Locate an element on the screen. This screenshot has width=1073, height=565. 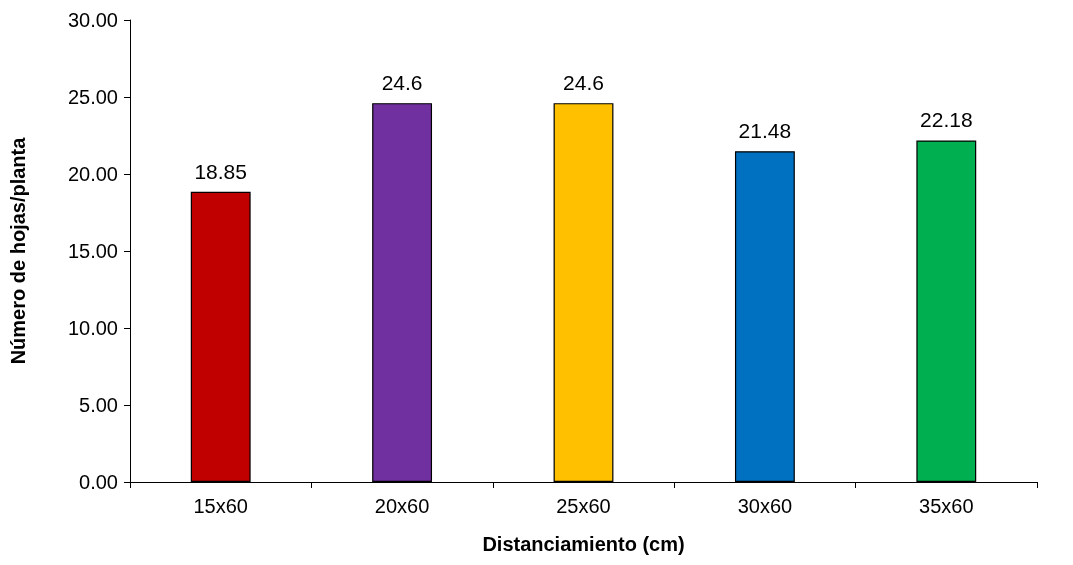
x-tick-label: 25x60 is located at coordinates (583, 506).